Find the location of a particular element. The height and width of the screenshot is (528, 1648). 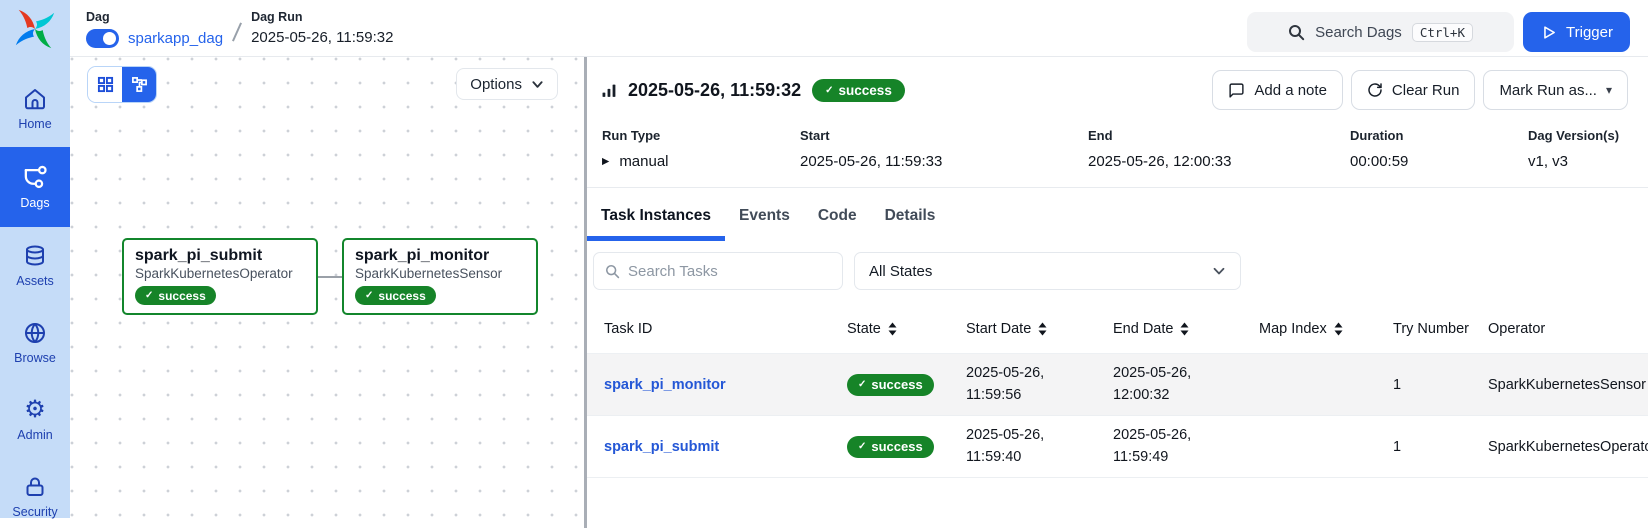

tab-task-instances: Task Instances is located at coordinates (656, 220).